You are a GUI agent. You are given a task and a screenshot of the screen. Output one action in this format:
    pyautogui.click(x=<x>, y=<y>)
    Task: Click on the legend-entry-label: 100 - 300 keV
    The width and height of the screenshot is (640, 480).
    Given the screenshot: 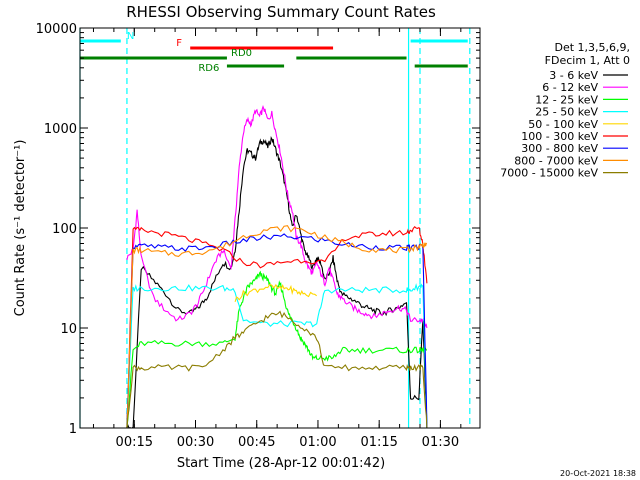 What is the action you would take?
    pyautogui.click(x=559, y=136)
    